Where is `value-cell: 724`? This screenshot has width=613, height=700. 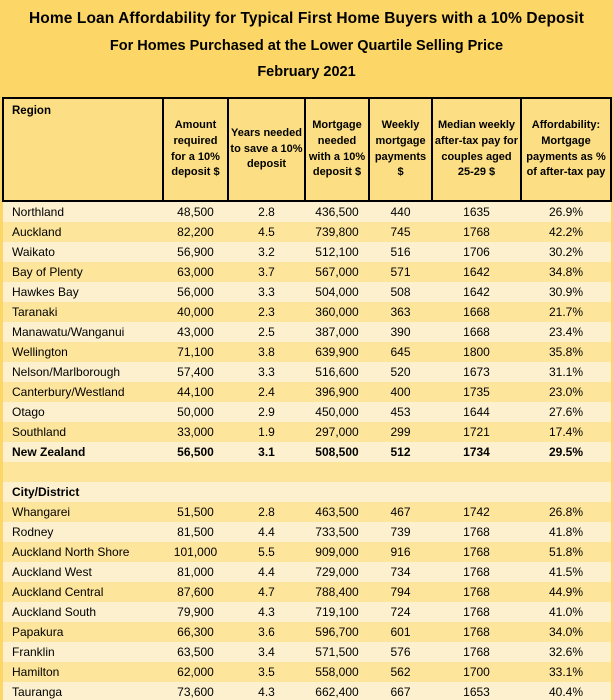
value-cell: 724 is located at coordinates (400, 612).